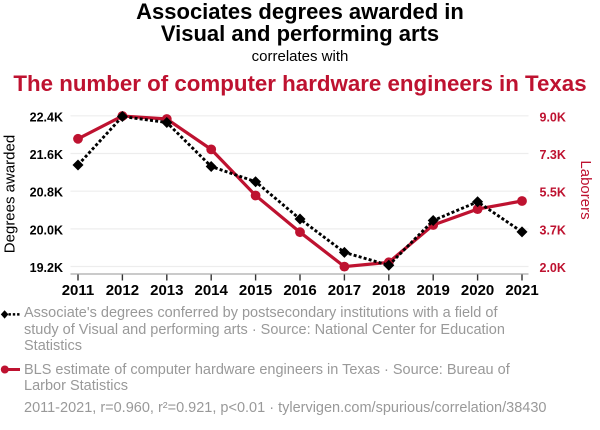 This screenshot has width=600, height=430. I want to click on svg-text: 2014, so click(212, 290).